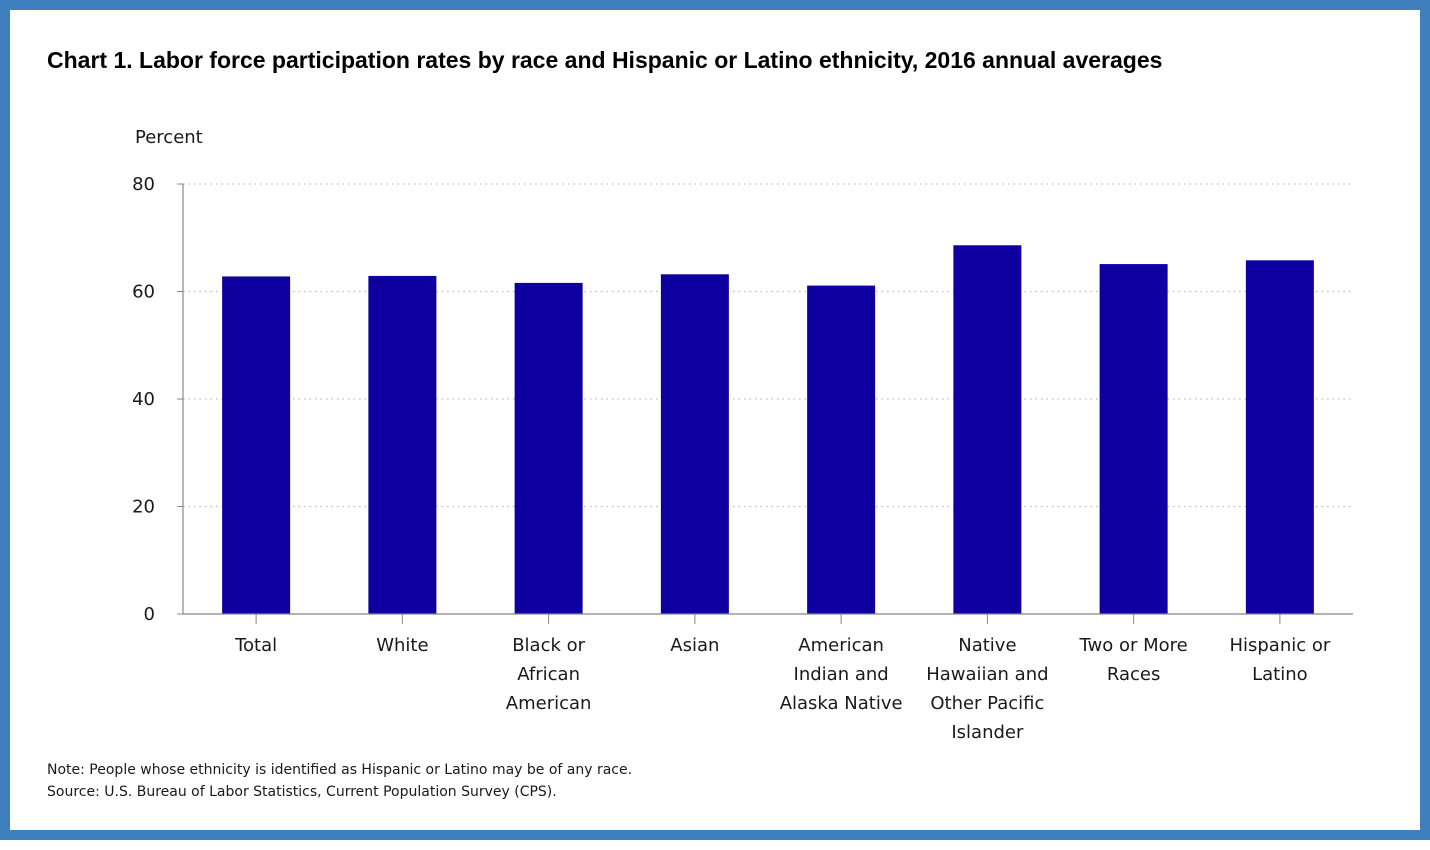  What do you see at coordinates (143, 399) in the screenshot?
I see `y-tick-label: 40` at bounding box center [143, 399].